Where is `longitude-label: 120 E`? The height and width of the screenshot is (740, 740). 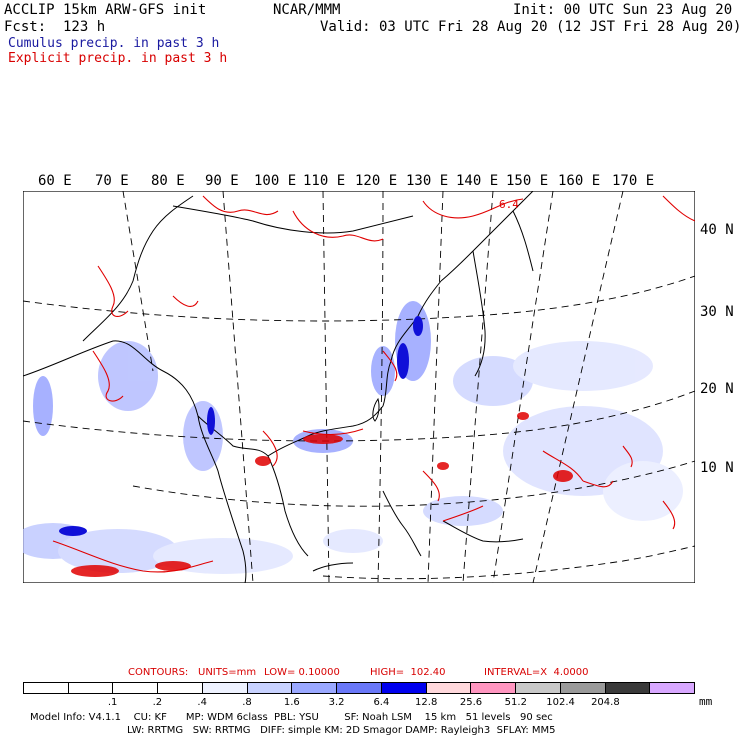 longitude-label: 120 E is located at coordinates (376, 181).